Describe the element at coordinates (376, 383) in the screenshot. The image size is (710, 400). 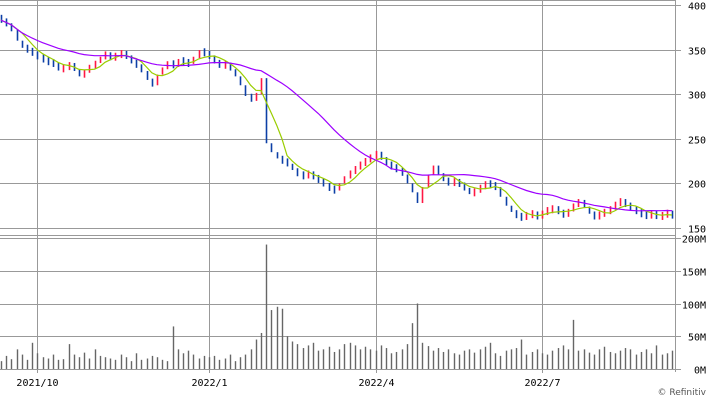
I see `date-tick-label: 2022/4` at that location.